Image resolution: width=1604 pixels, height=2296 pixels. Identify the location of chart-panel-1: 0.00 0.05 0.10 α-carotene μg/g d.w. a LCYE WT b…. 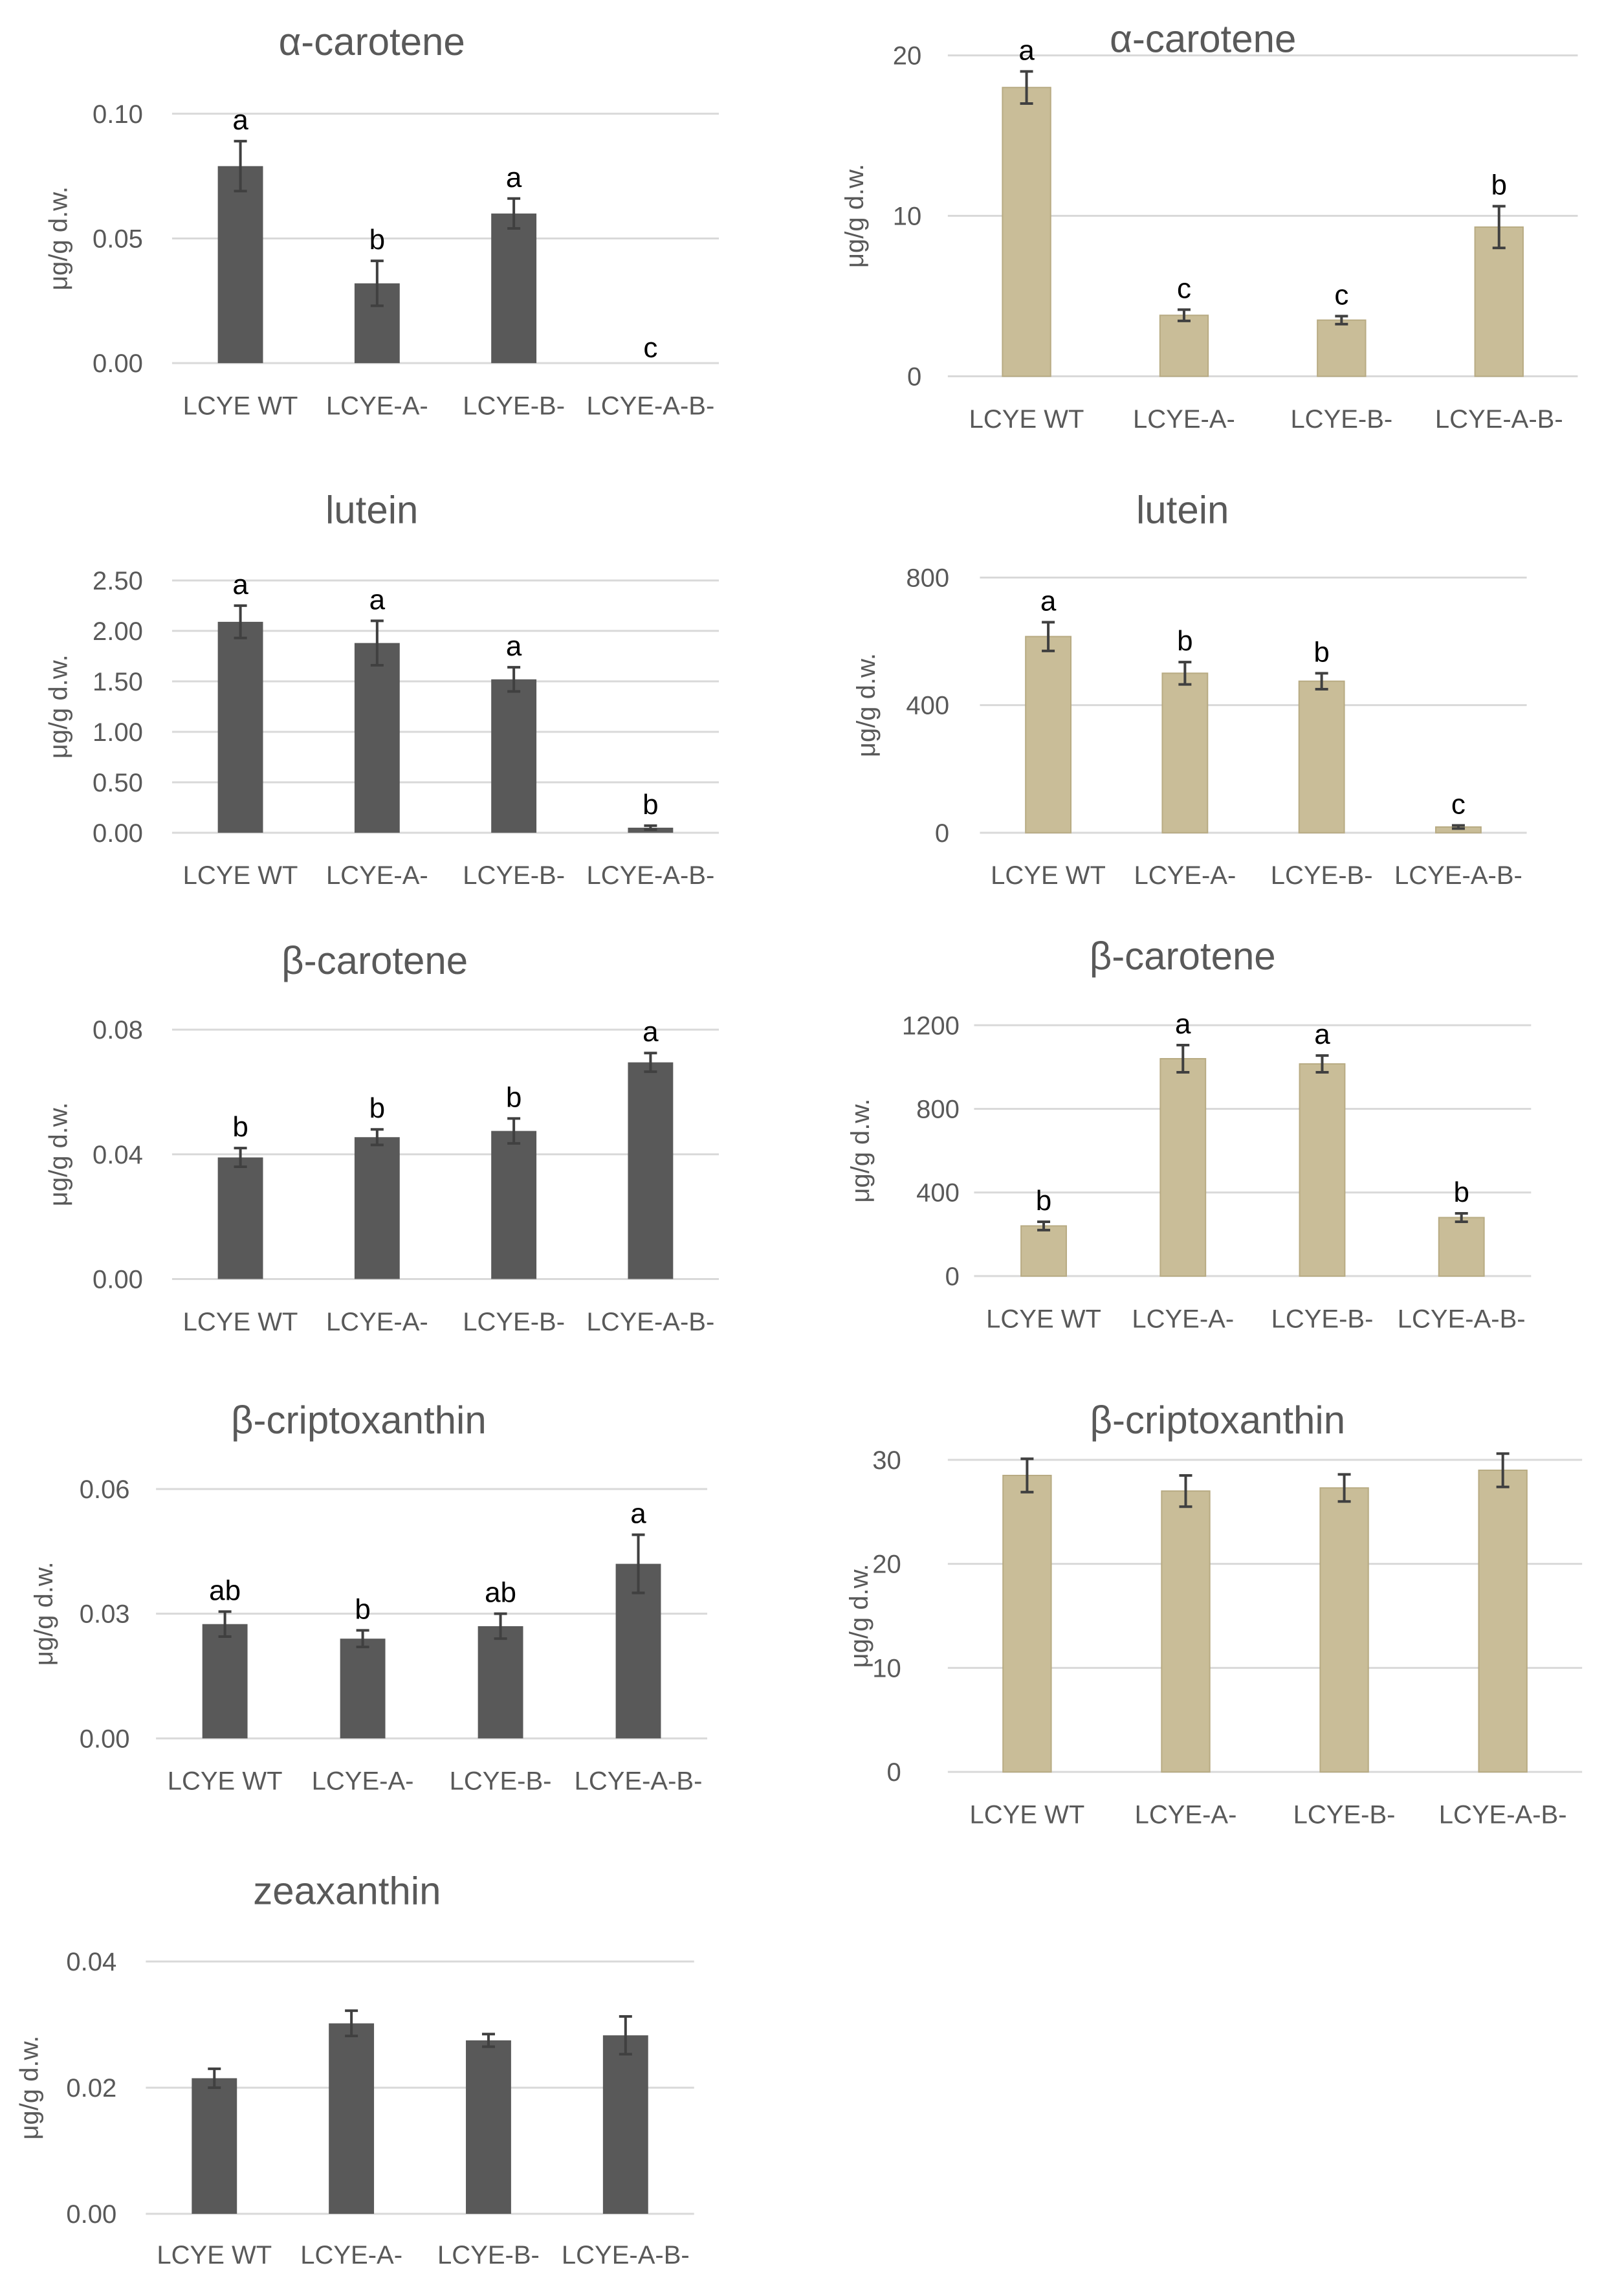
(382, 220).